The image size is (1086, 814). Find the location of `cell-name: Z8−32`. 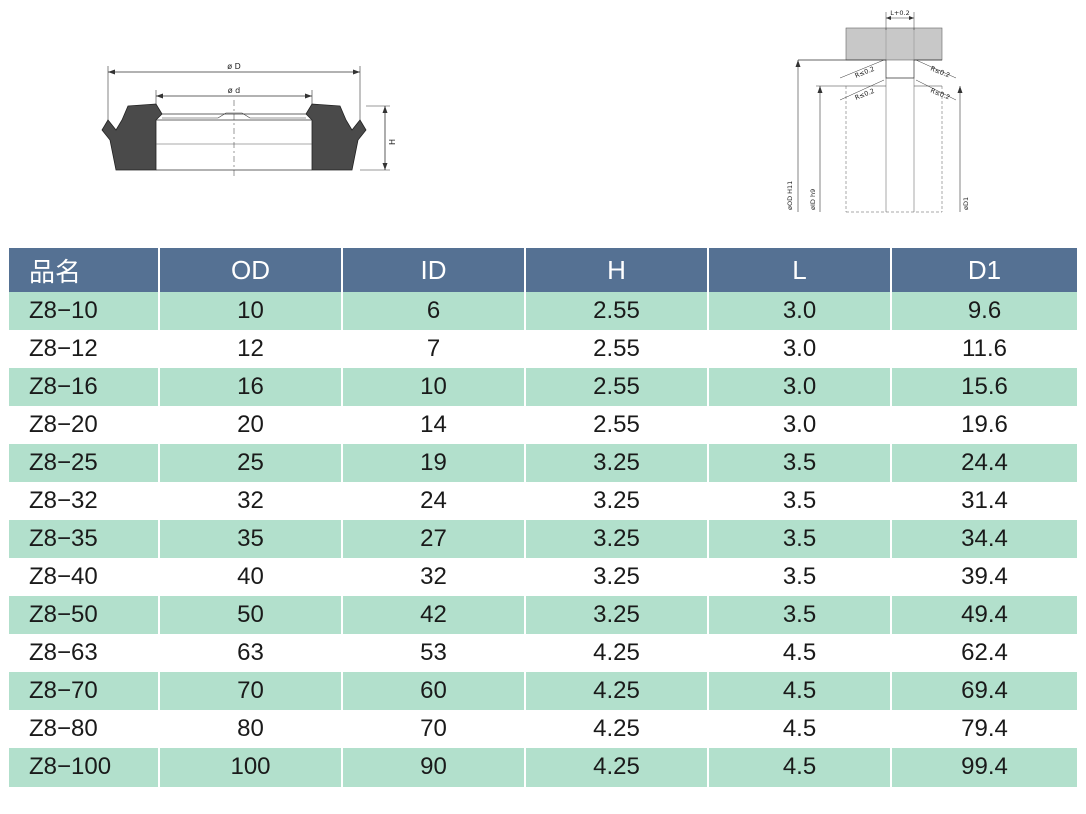

cell-name: Z8−32 is located at coordinates (84, 501).